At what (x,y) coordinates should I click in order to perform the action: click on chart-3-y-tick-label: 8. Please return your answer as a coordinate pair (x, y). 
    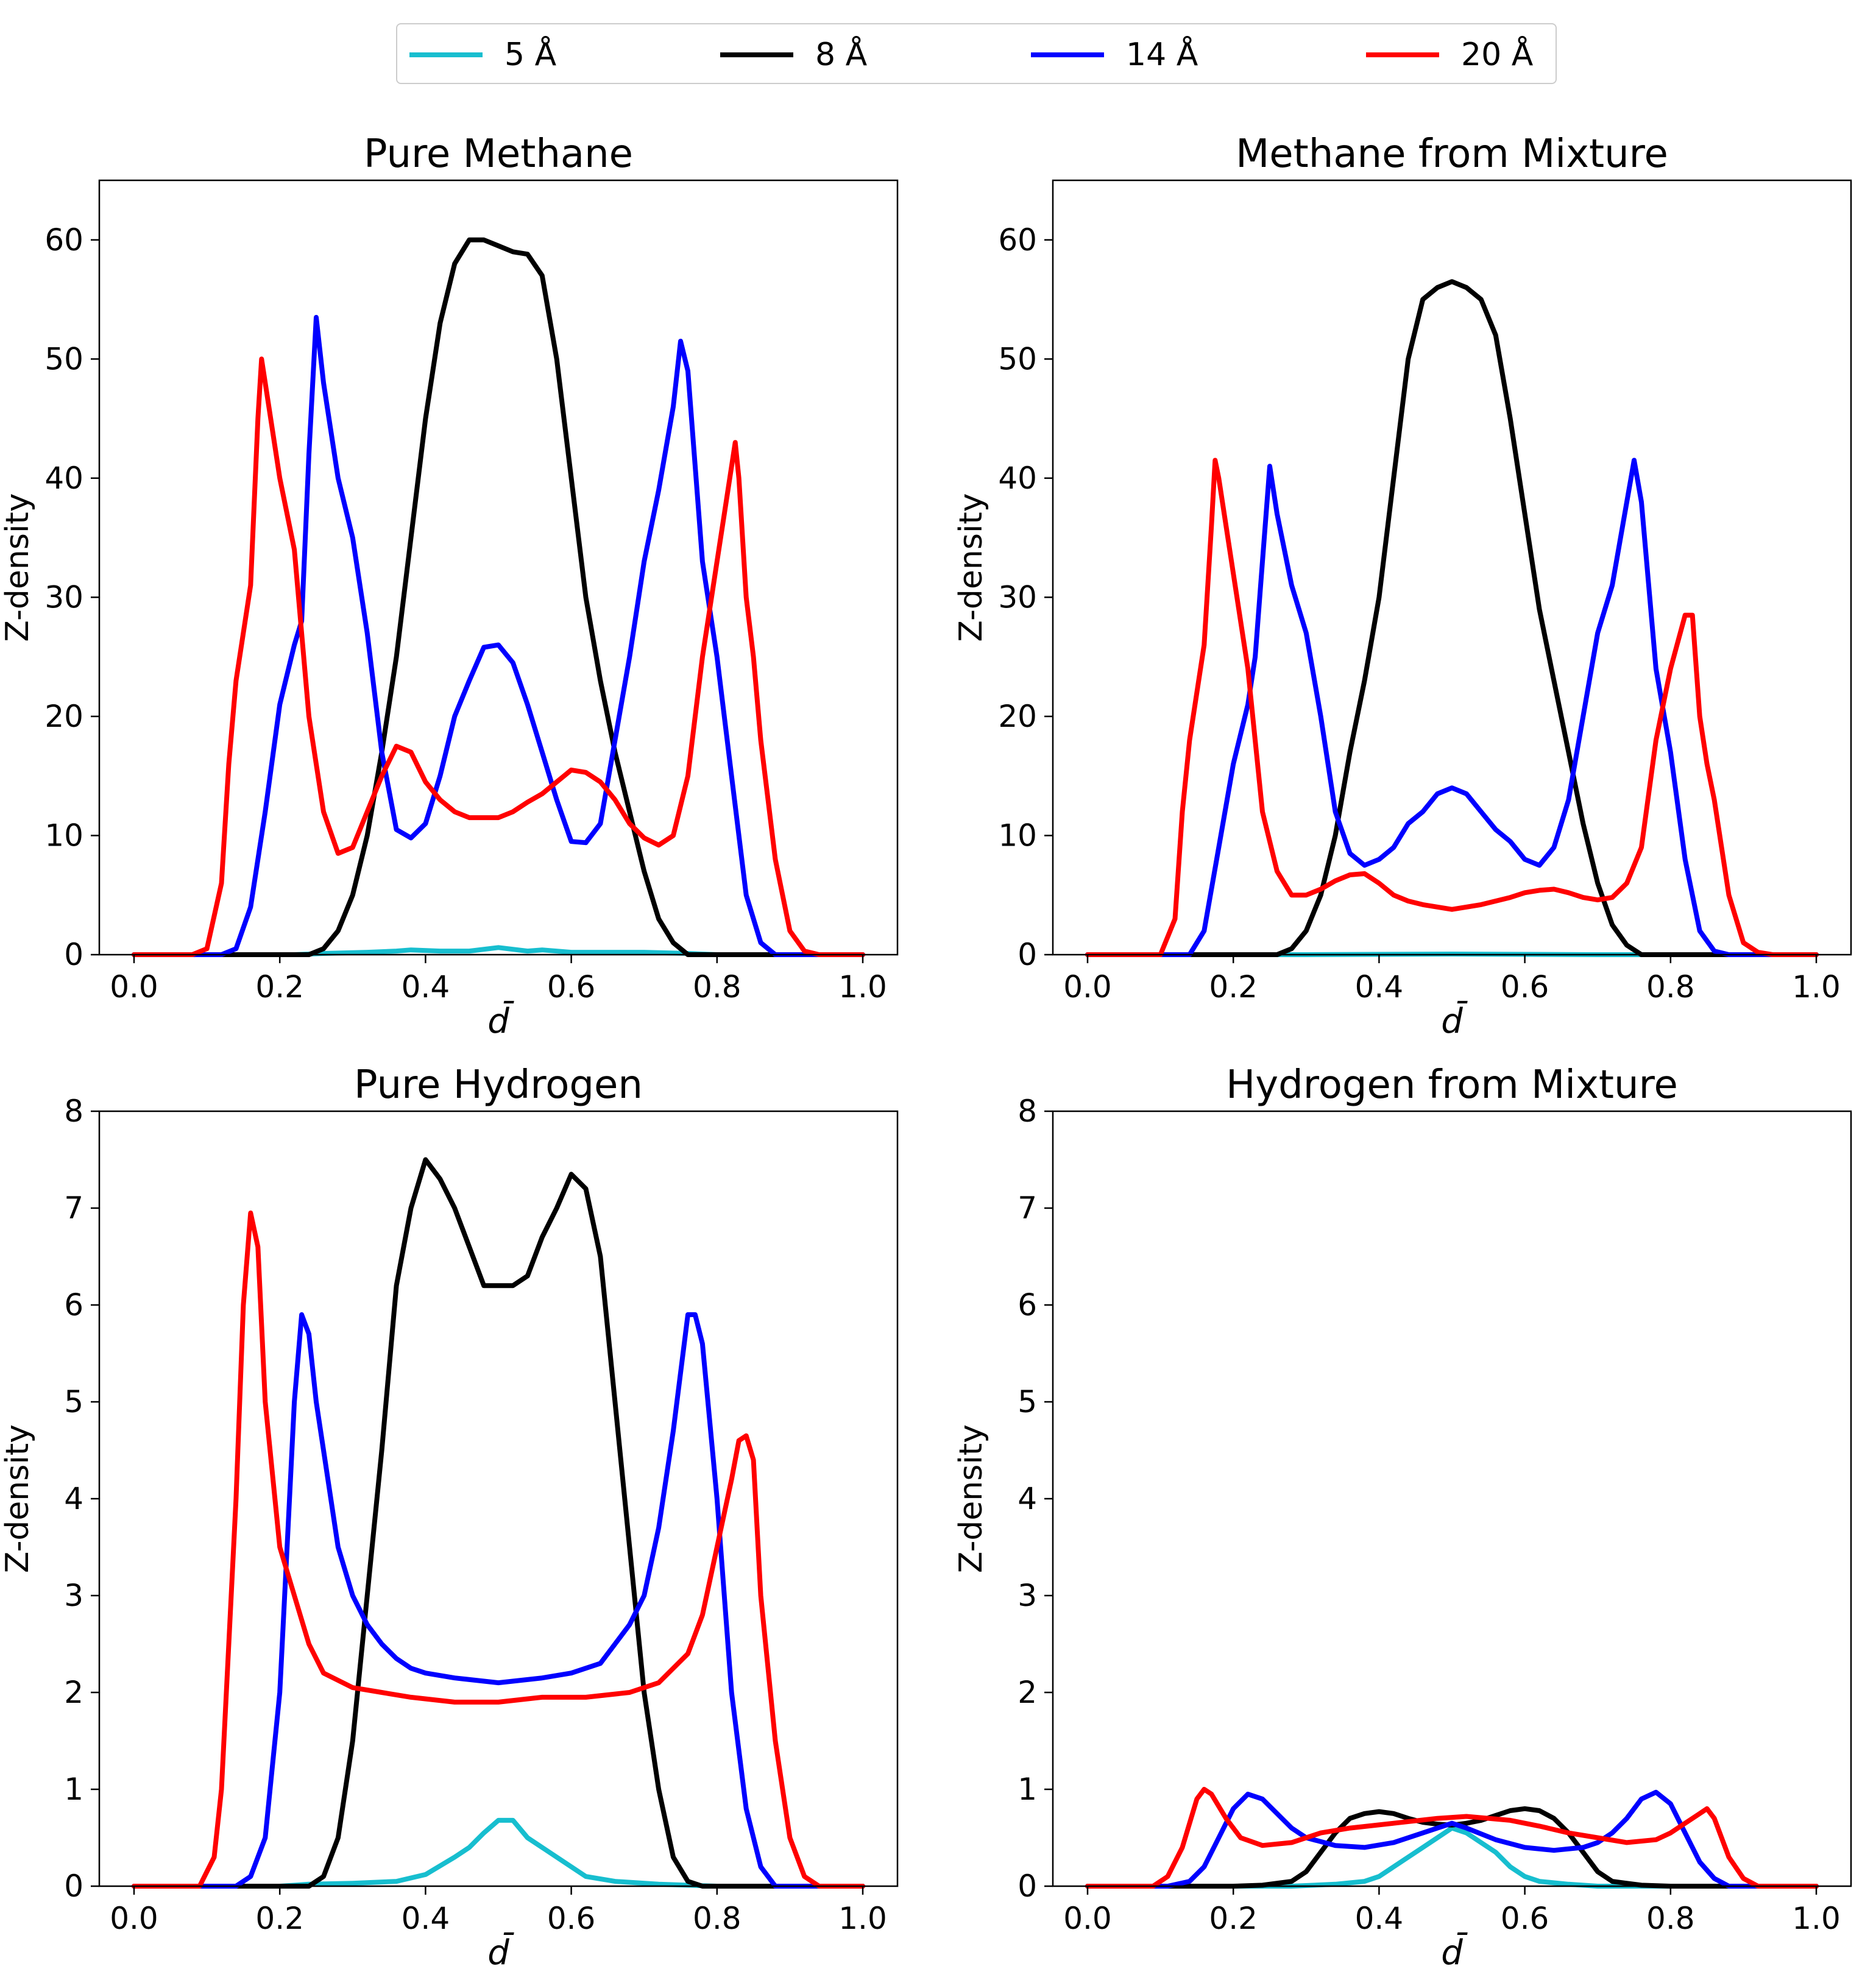
    Looking at the image, I should click on (73, 1111).